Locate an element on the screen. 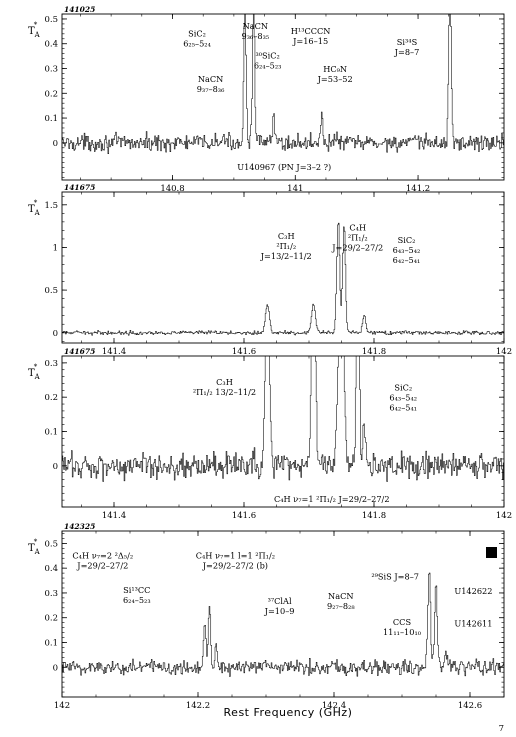  line-annotation: ²⁹SiS J=8–7 is located at coordinates (395, 576).